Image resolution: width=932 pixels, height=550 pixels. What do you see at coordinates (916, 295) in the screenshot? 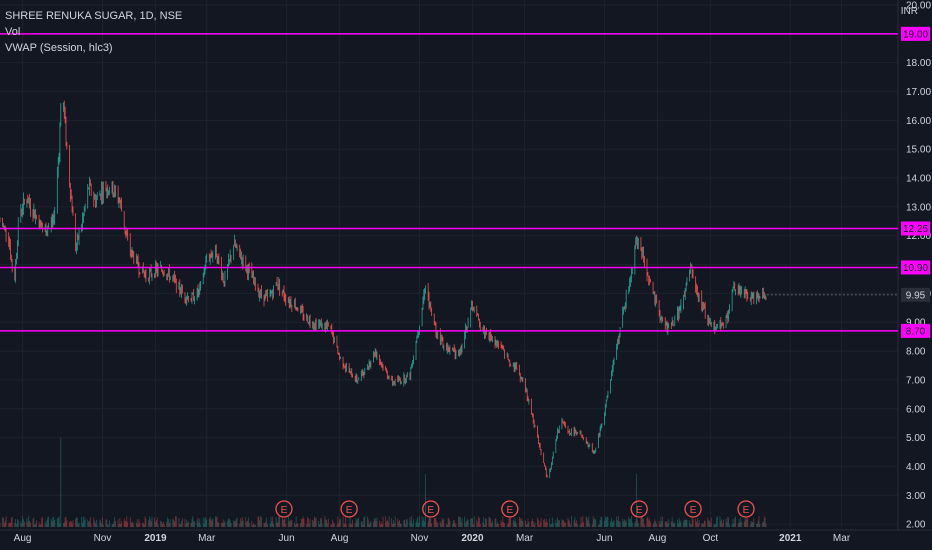
I see `last-price-label: 9.95` at bounding box center [916, 295].